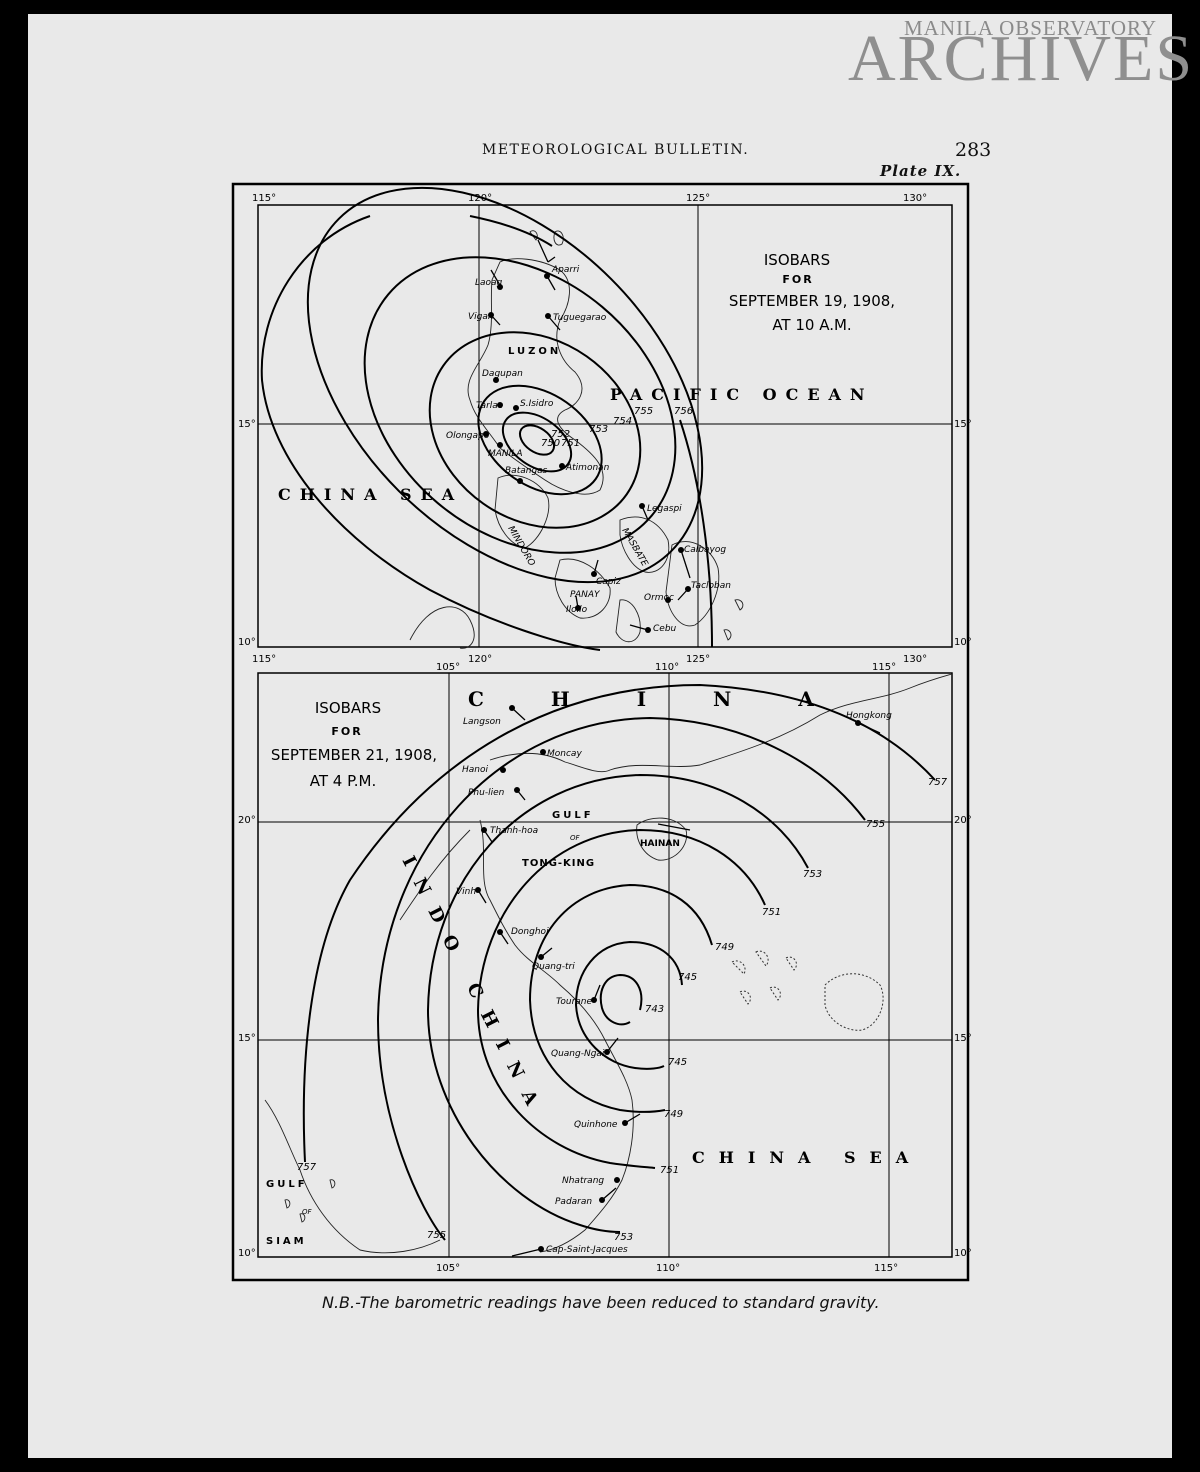  Describe the element at coordinates (812, 301) in the screenshot. I see `top-title-line3: SEPTEMBER 19, 1908,` at that location.